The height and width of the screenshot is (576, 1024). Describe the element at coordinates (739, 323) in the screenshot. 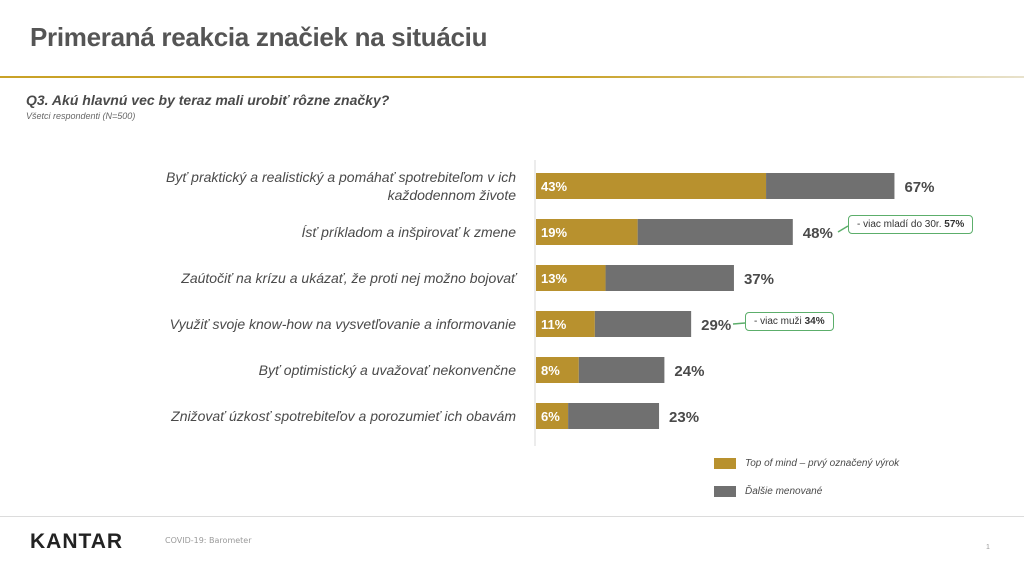

I see `callout-men-connector` at that location.